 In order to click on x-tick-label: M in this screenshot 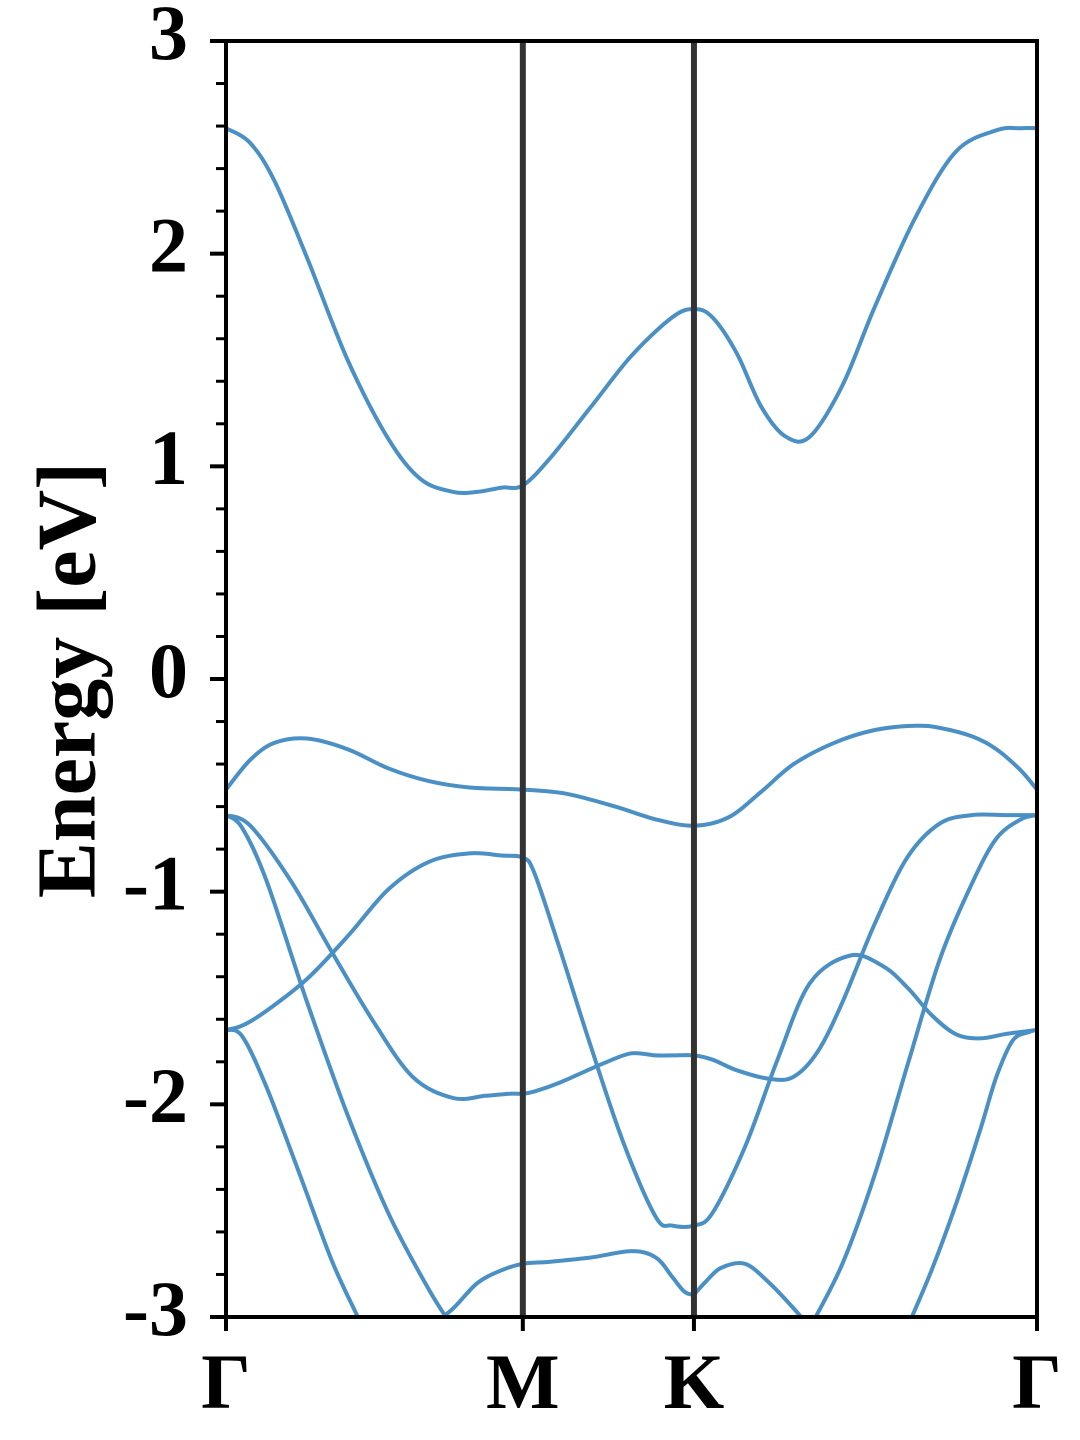, I will do `click(523, 1381)`.